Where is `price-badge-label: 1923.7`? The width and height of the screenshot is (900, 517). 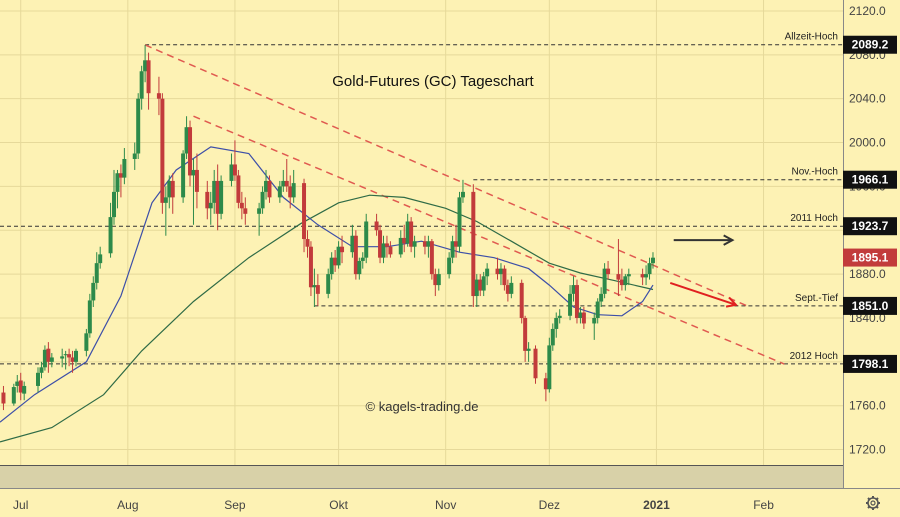 price-badge-label: 1923.7 is located at coordinates (870, 226).